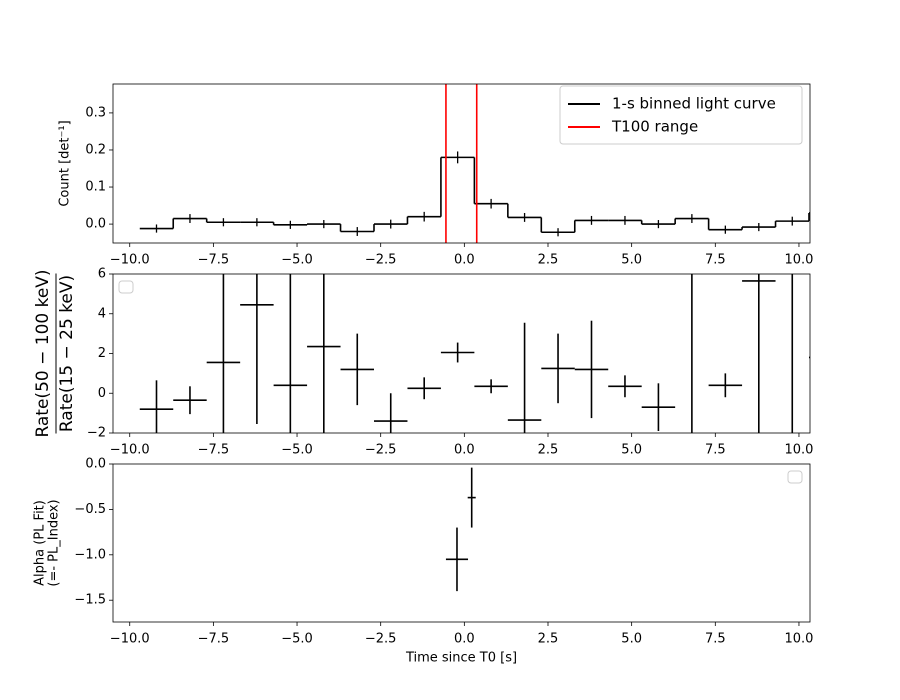 The width and height of the screenshot is (900, 700). What do you see at coordinates (95, 149) in the screenshot?
I see `y-tick-label: 0.2` at bounding box center [95, 149].